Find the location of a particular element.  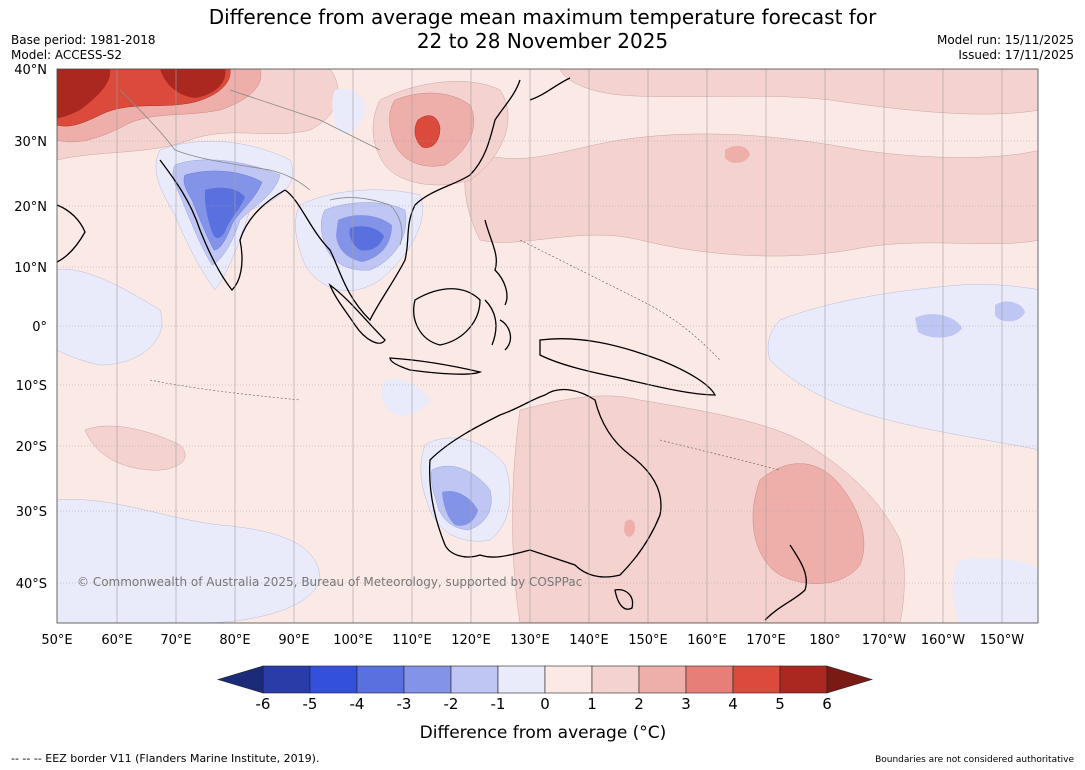

lon-label: 130°E is located at coordinates (530, 640).